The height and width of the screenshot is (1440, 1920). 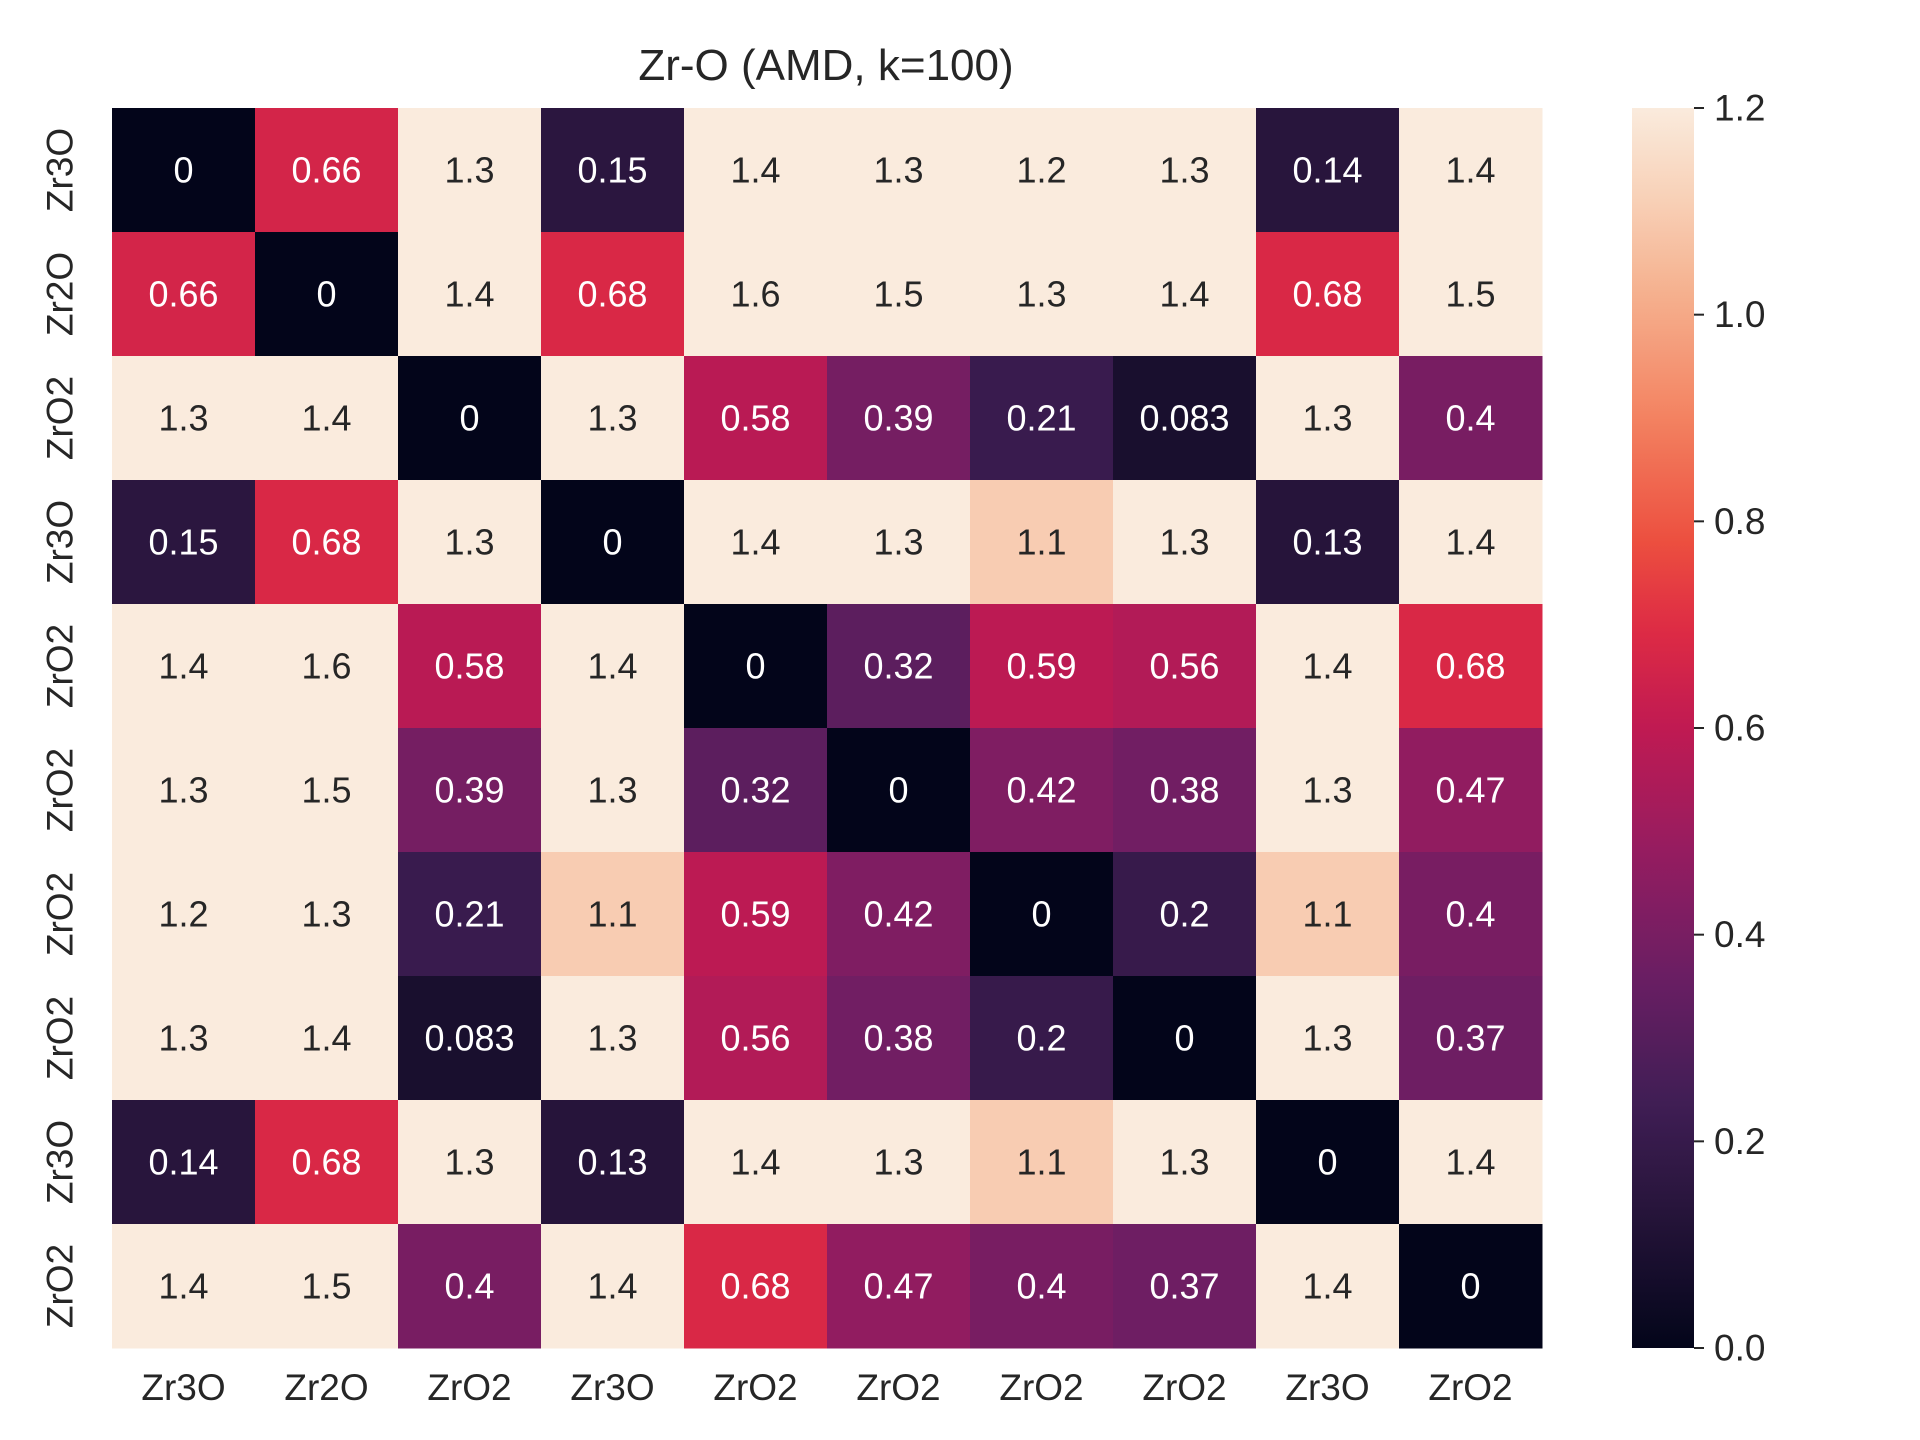 I want to click on cell-value-3-1: 0.68, so click(x=326, y=542).